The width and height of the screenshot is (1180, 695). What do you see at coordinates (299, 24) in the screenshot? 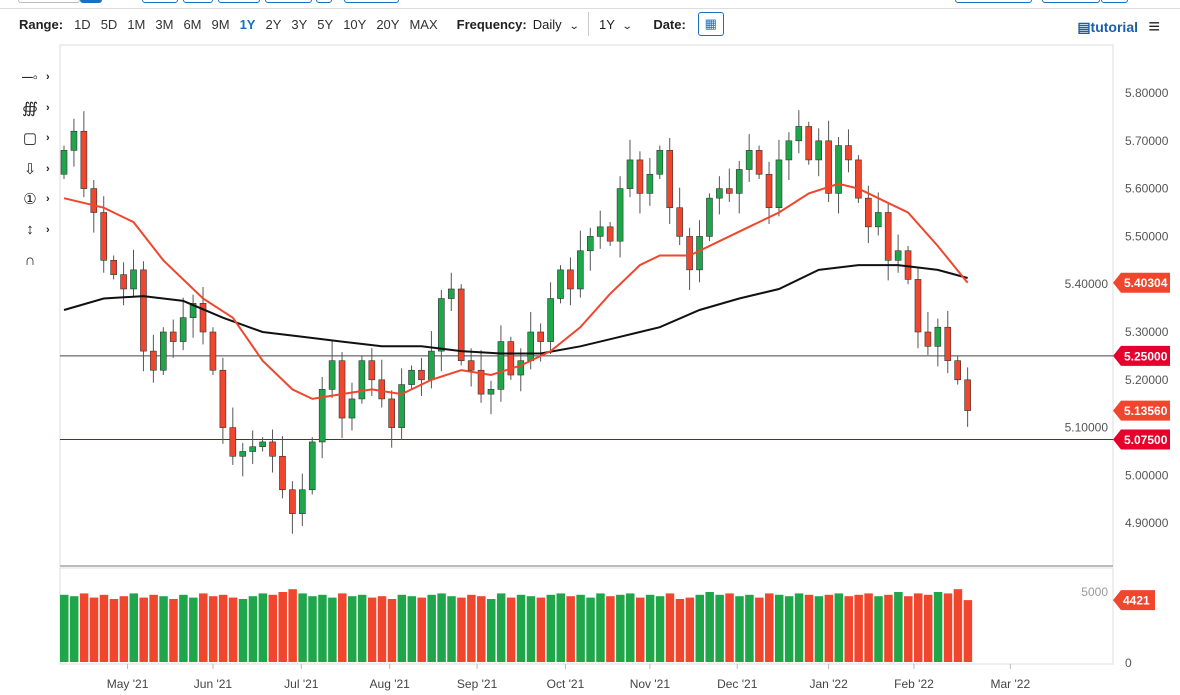
I see `range-3y: 3Y` at bounding box center [299, 24].